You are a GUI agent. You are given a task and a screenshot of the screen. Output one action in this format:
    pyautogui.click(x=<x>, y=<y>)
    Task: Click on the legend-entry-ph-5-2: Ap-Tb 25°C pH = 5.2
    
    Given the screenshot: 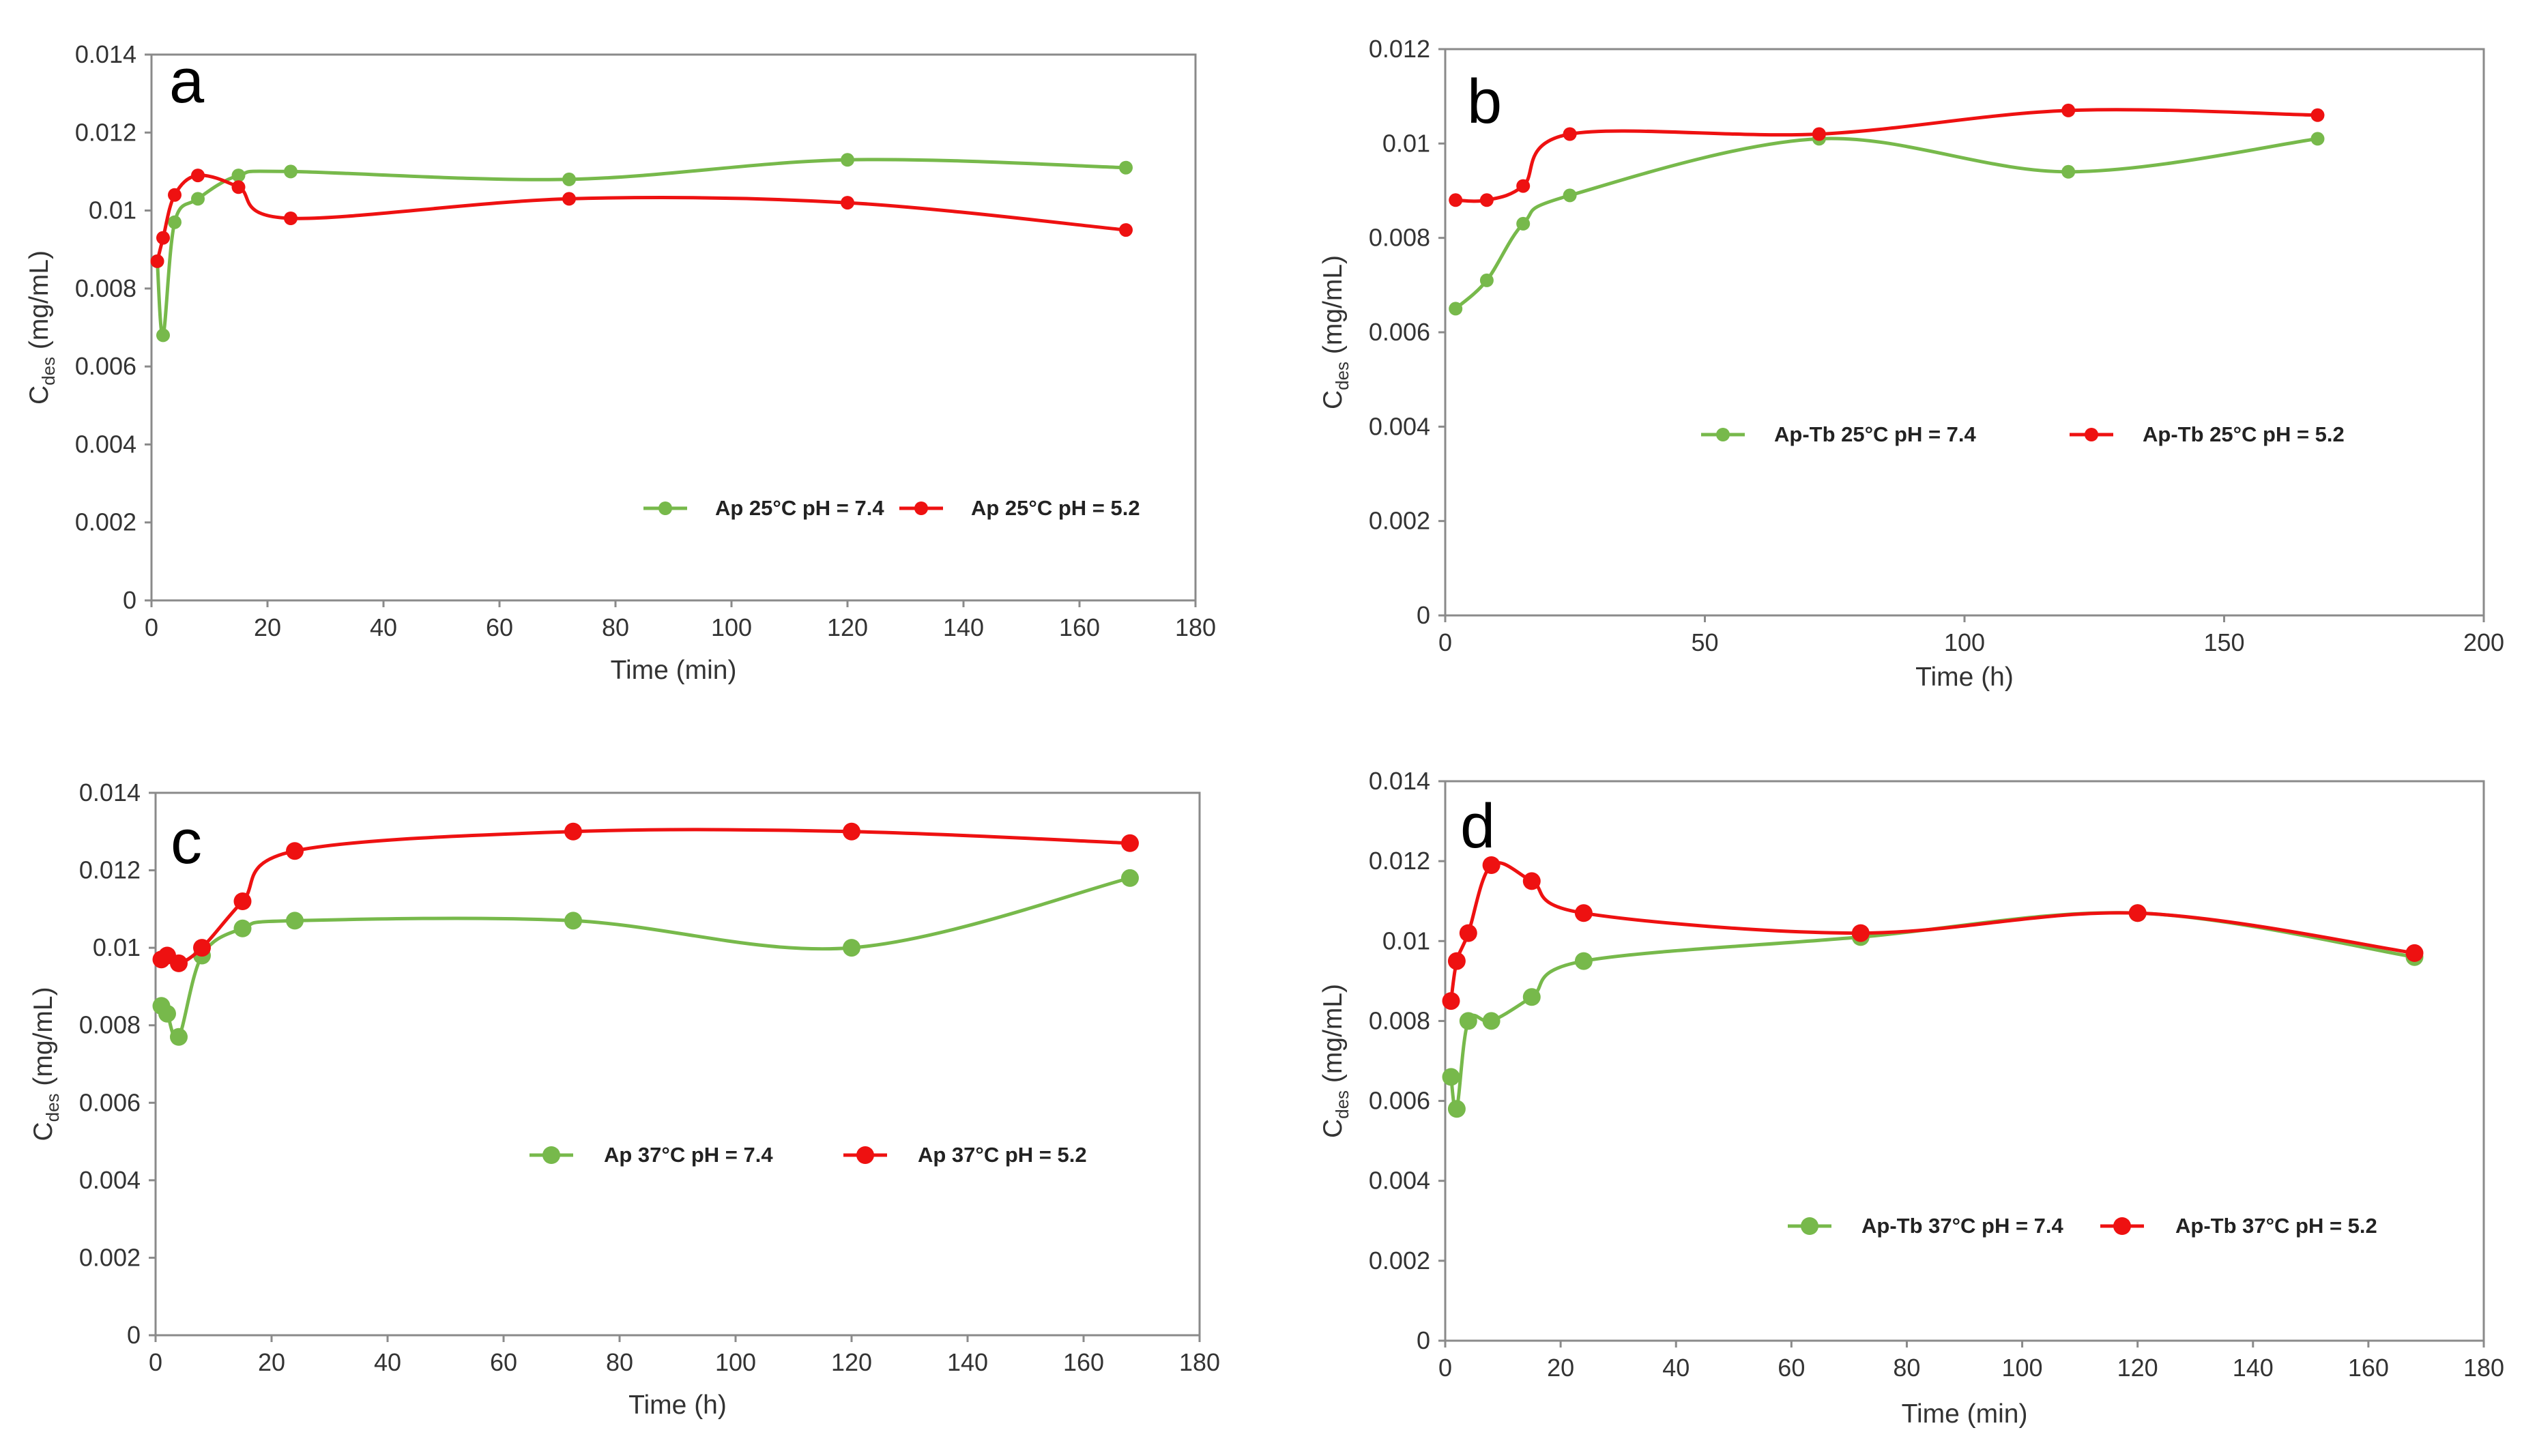 What is the action you would take?
    pyautogui.click(x=2207, y=434)
    